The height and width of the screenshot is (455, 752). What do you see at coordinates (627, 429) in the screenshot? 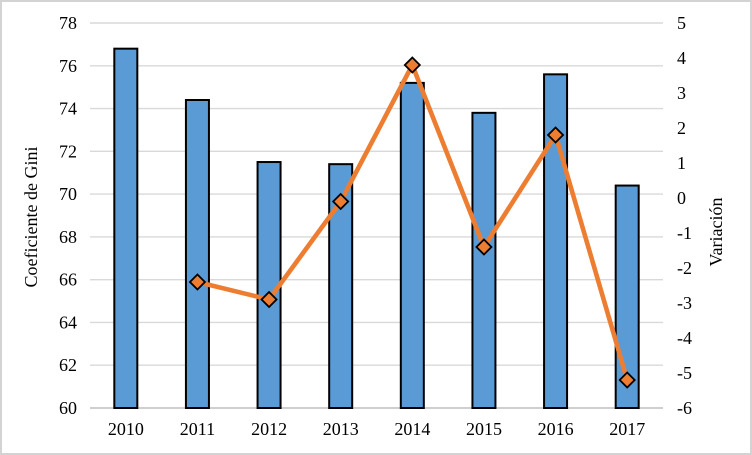
I see `x-axis-category-label: 2017` at bounding box center [627, 429].